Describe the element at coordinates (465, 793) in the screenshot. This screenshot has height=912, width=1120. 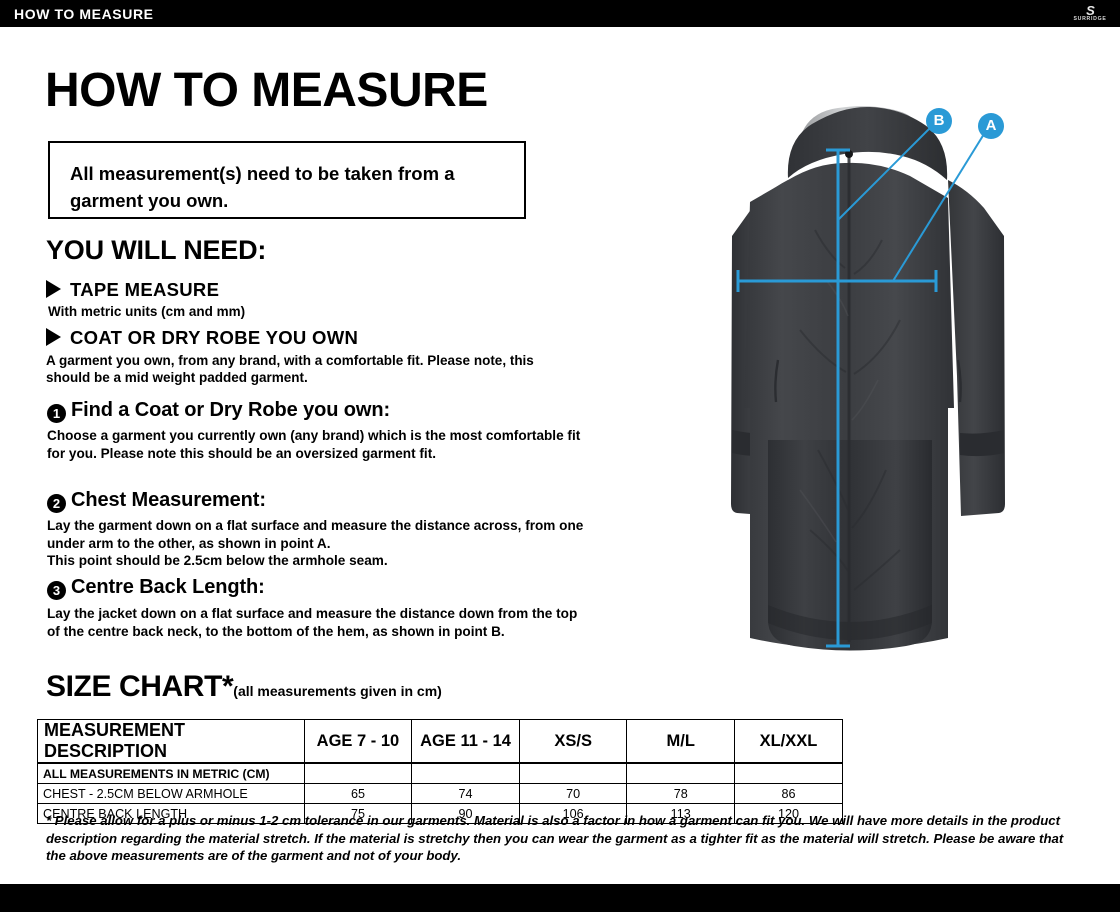
I see `cell-chest-age-11-14: 74` at that location.